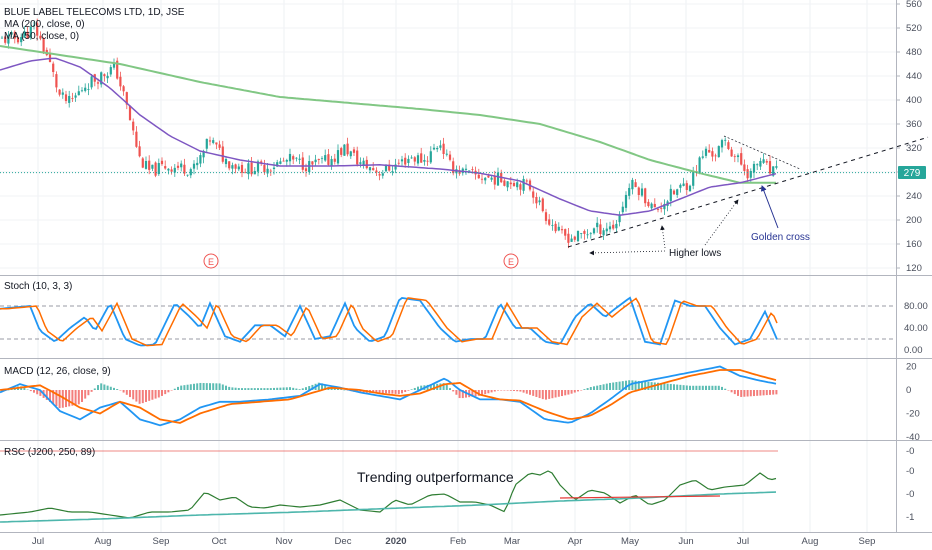  Describe the element at coordinates (910, 517) in the screenshot. I see `rsc-tick-label: -1` at that location.